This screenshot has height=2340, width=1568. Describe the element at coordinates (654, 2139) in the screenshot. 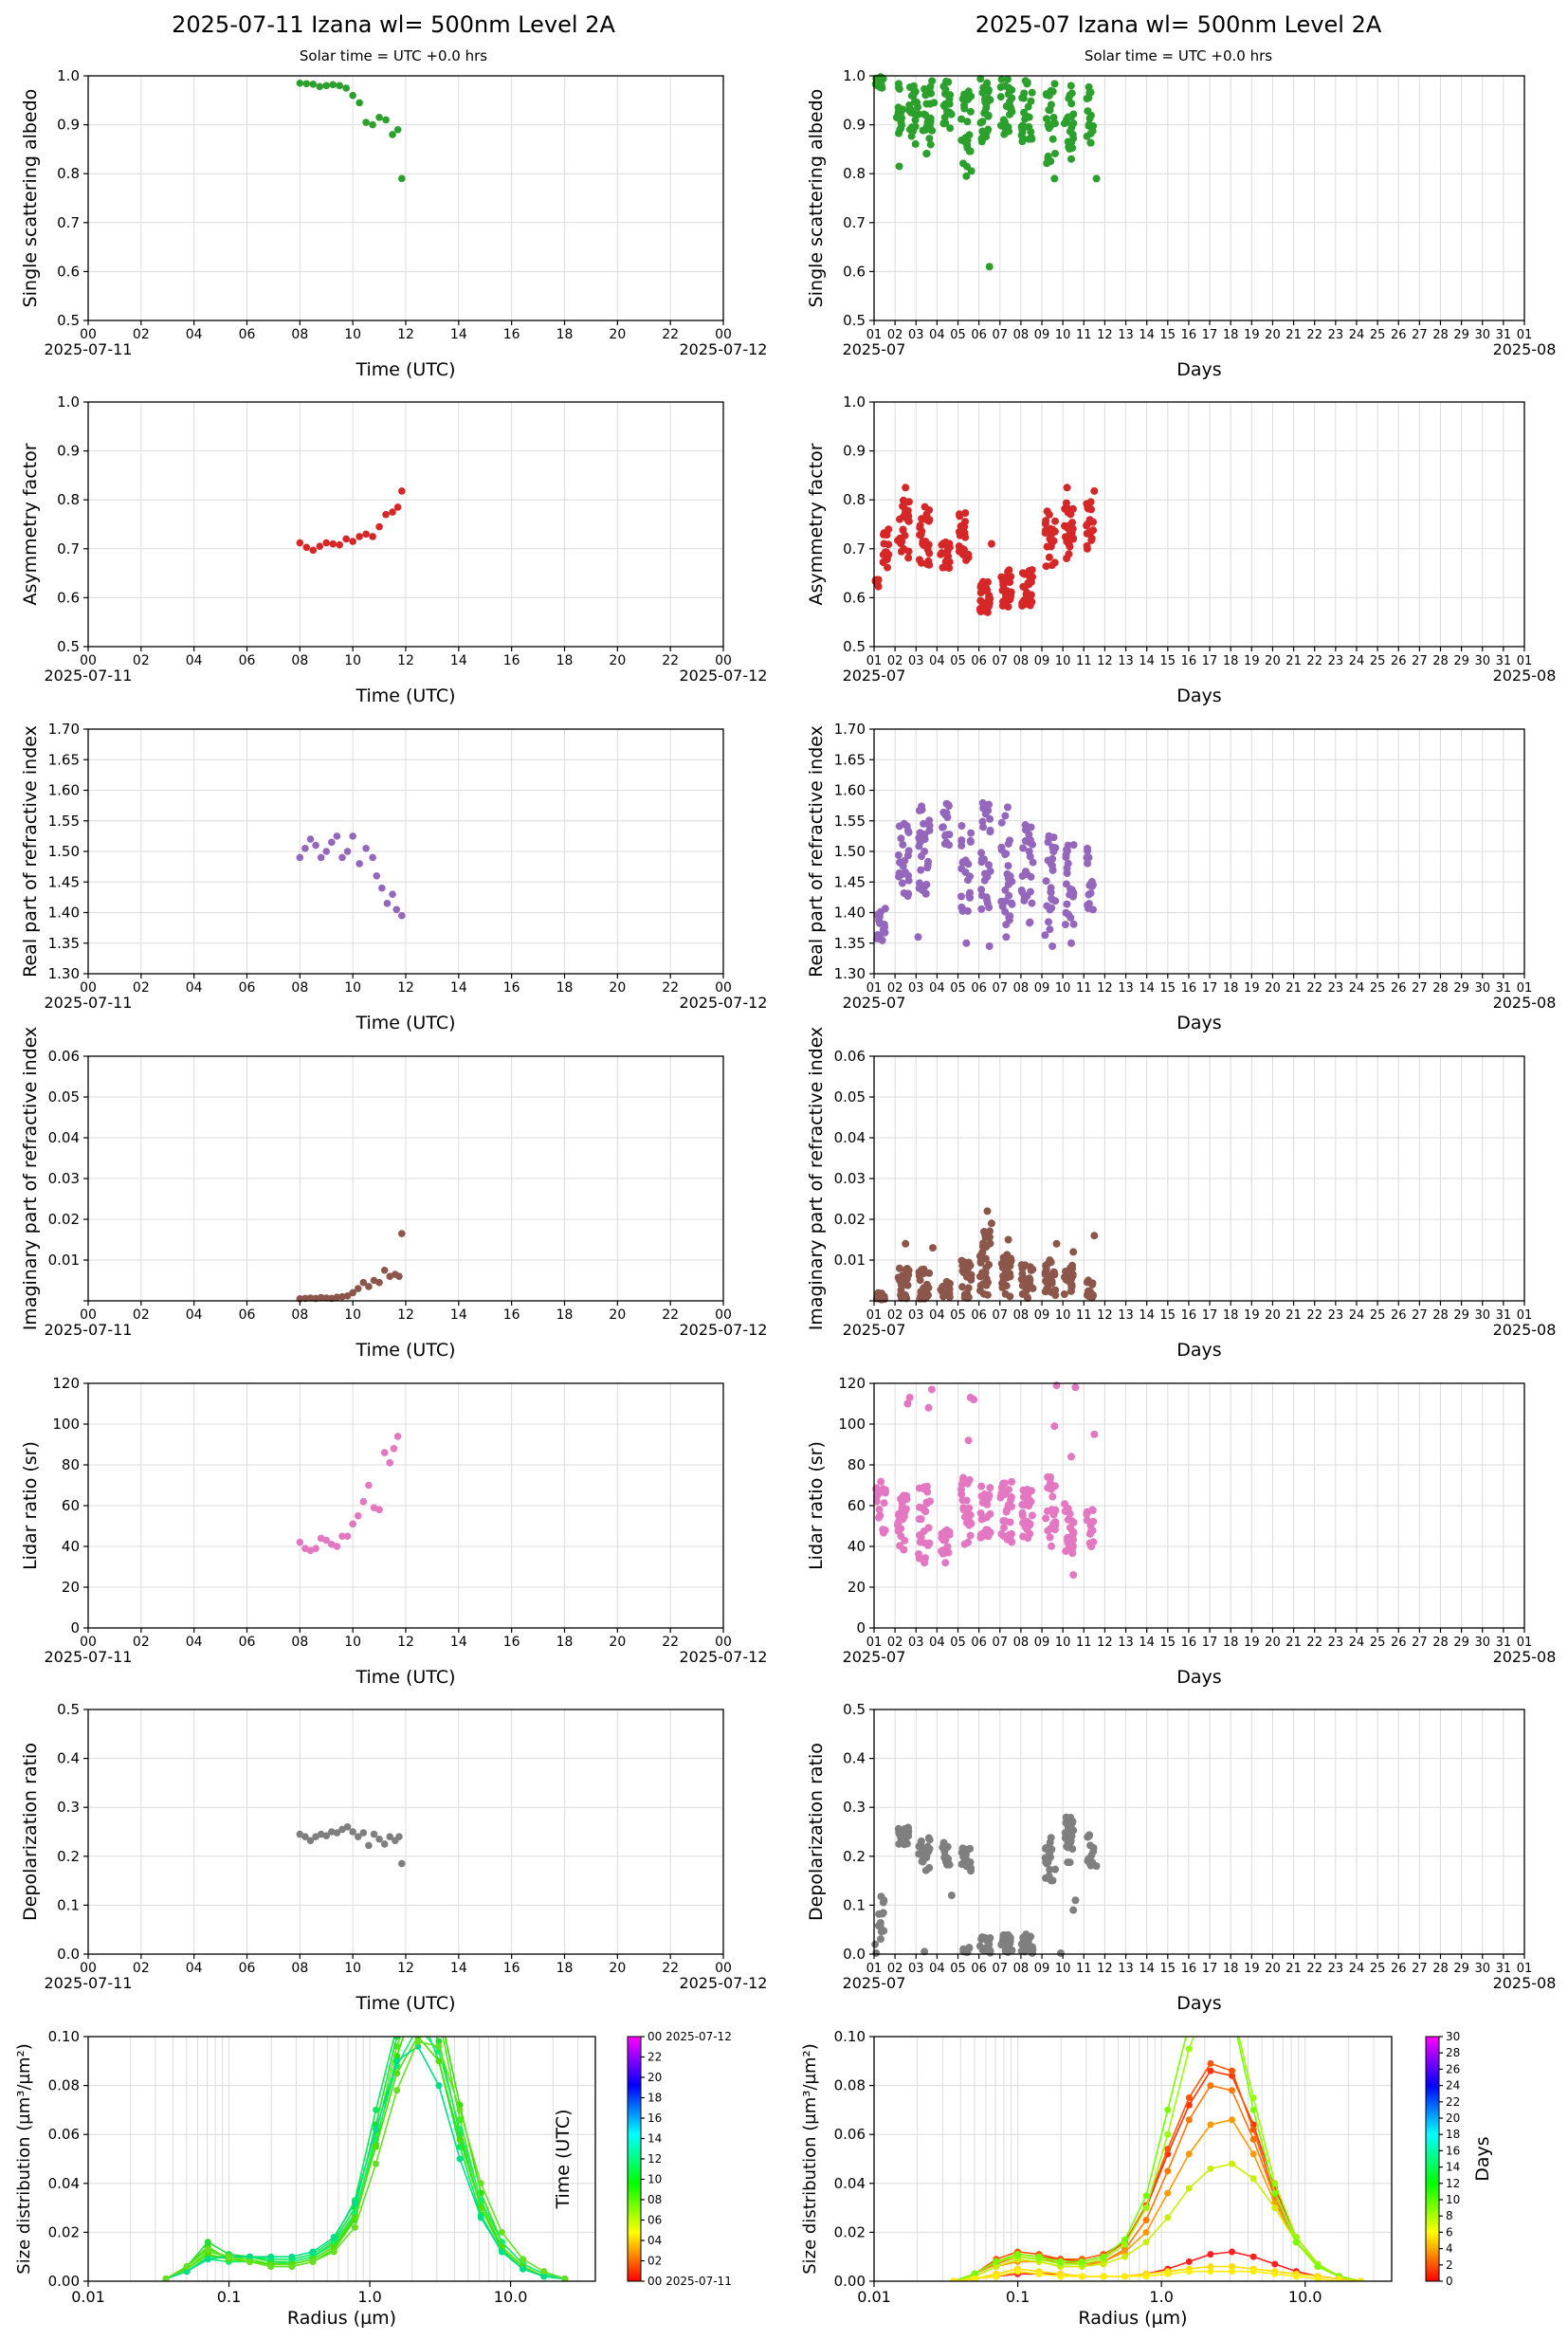

I see `colorbar-time-tick-label: 14` at that location.